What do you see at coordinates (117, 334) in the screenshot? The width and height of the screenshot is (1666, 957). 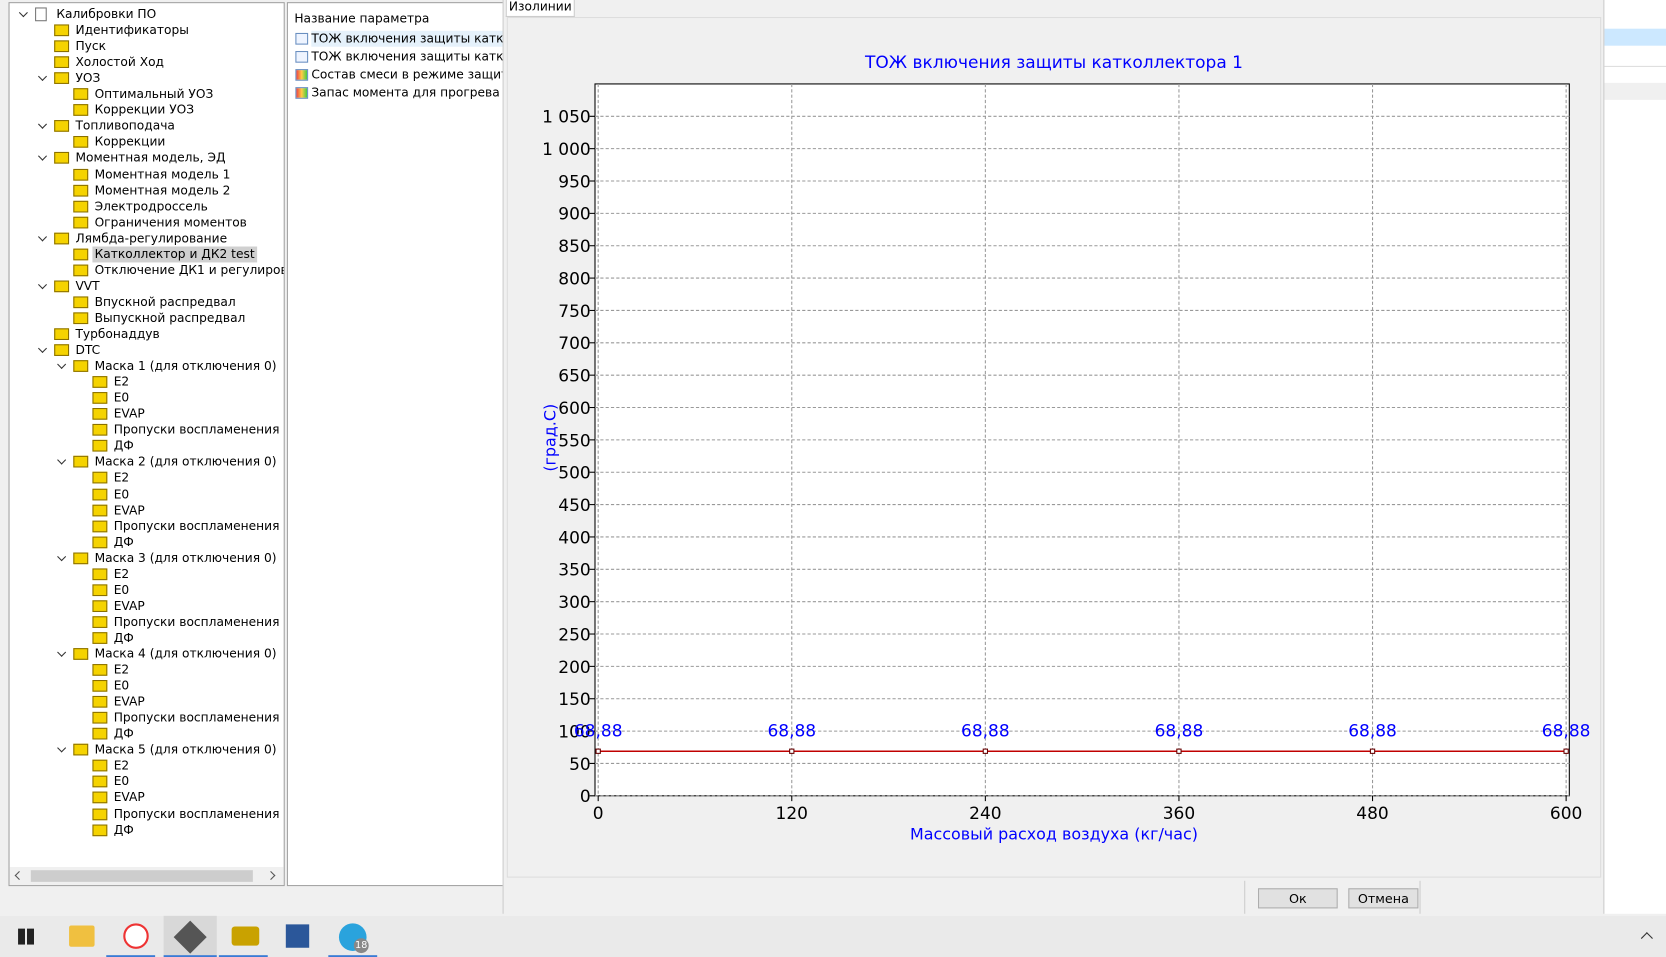 I see `tree-item: Турбонаддув` at bounding box center [117, 334].